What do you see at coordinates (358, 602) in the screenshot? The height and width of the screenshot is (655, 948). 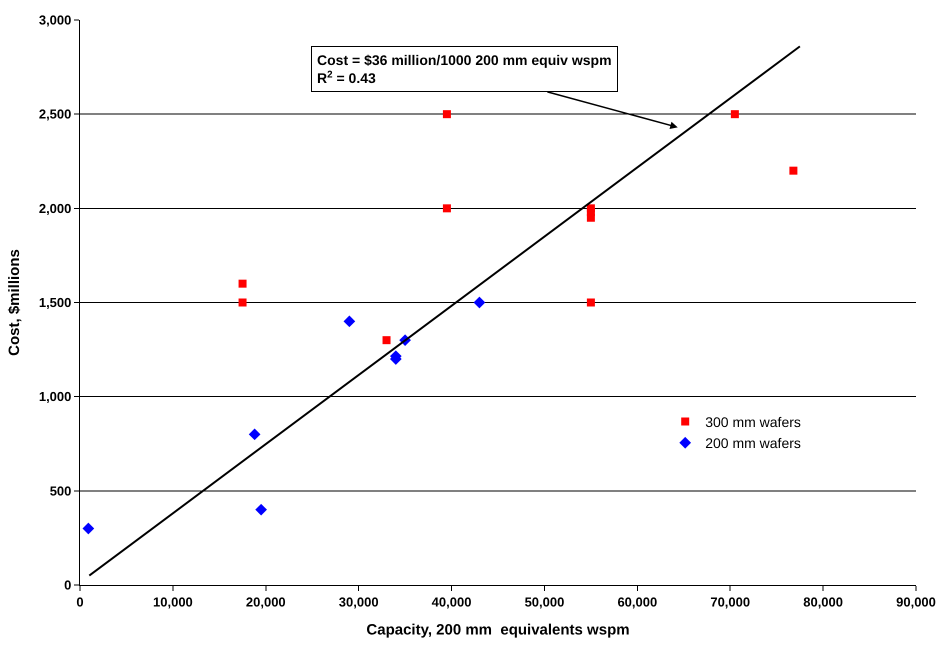 I see `x-tick-label: 30,000` at bounding box center [358, 602].